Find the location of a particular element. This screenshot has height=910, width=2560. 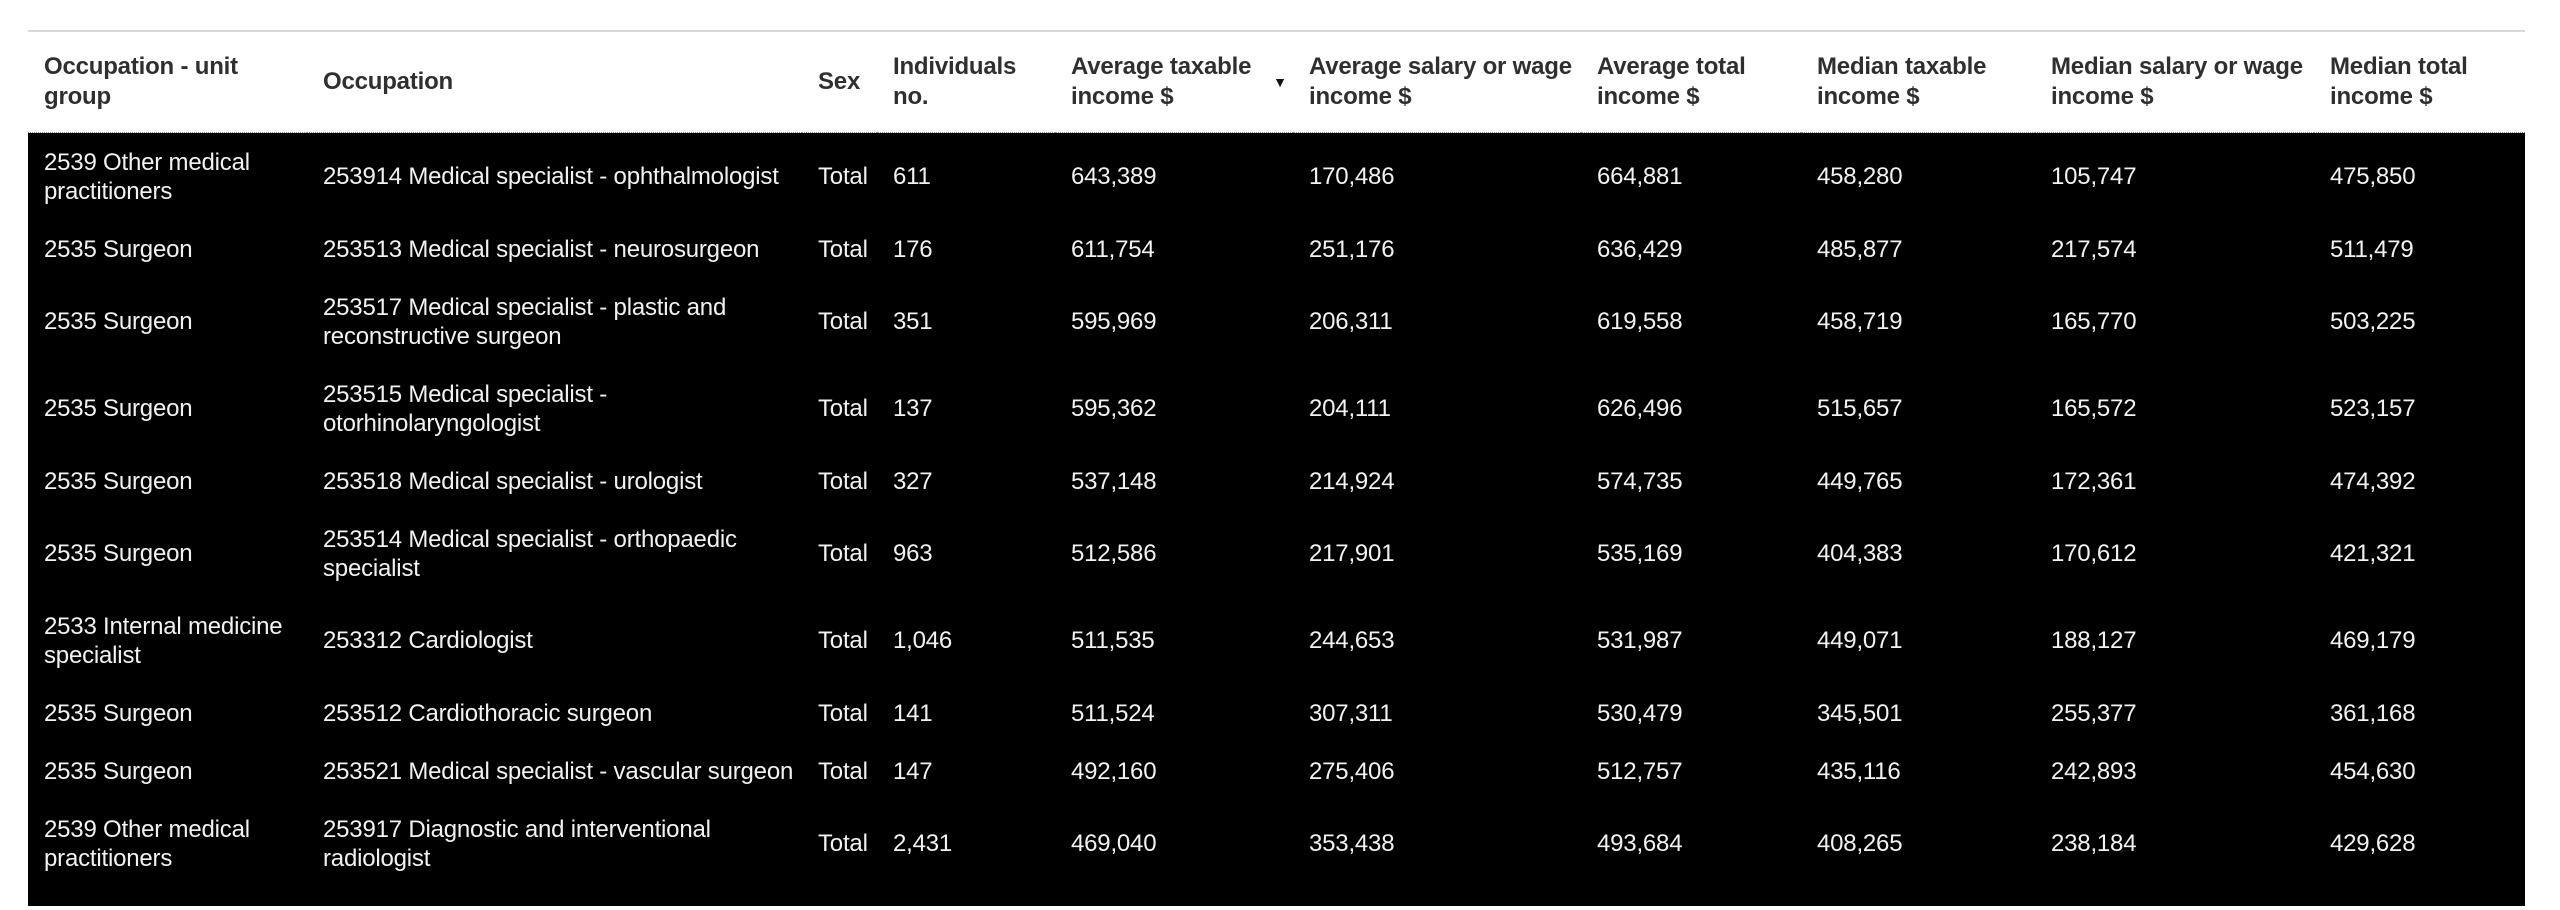

cell-avg_taxable_income: 512,586 is located at coordinates (1114, 553).